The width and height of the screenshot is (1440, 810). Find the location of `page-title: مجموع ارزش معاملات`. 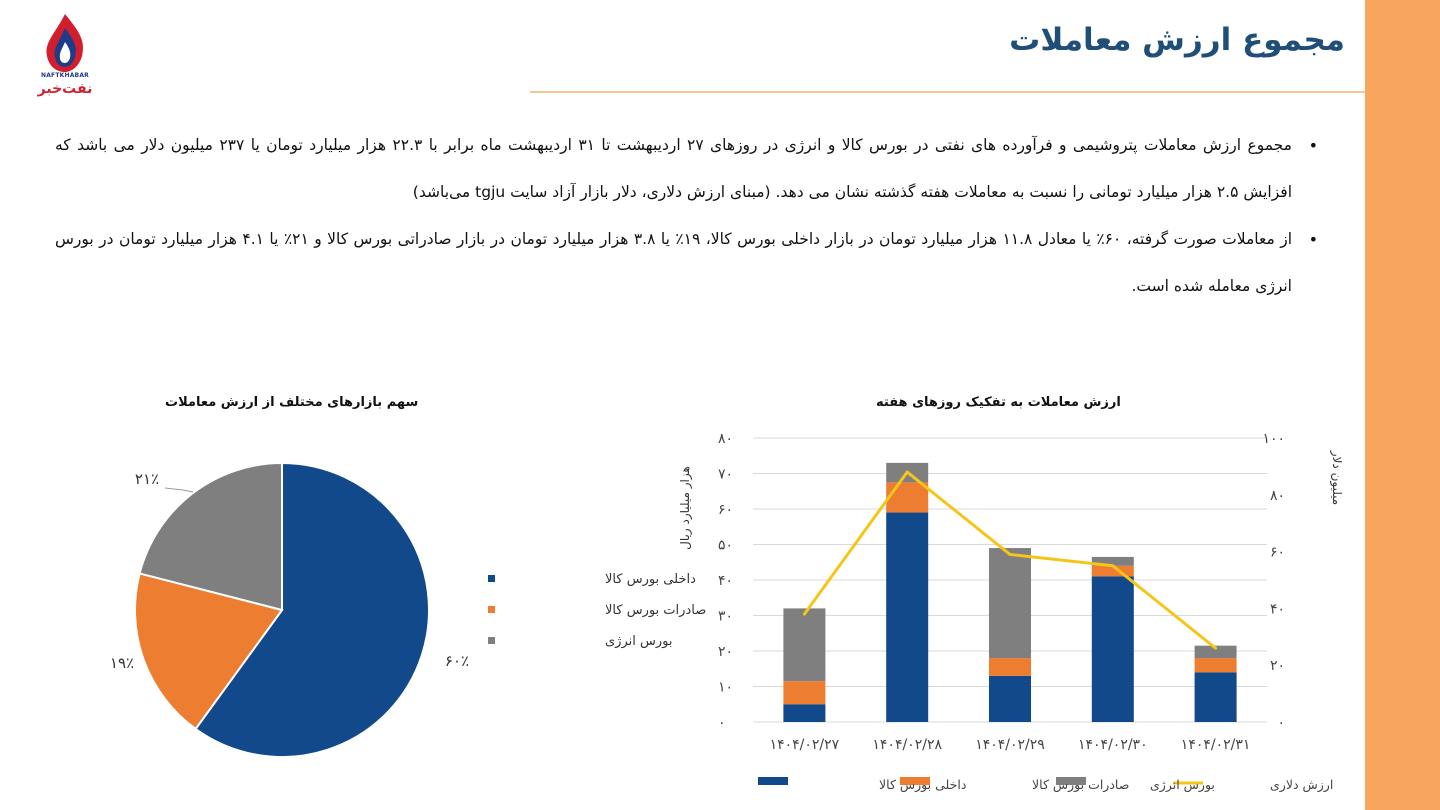

page-title: مجموع ارزش معاملات is located at coordinates (1177, 40).